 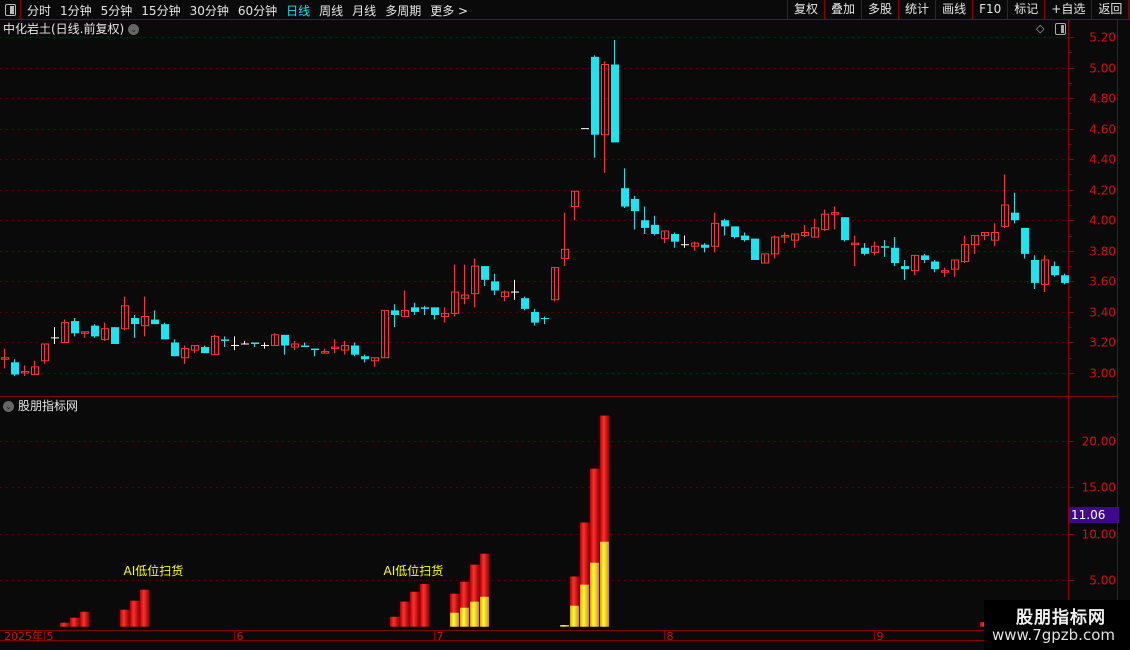 What do you see at coordinates (403, 11) in the screenshot?
I see `tab-multi-period: 多周期` at bounding box center [403, 11].